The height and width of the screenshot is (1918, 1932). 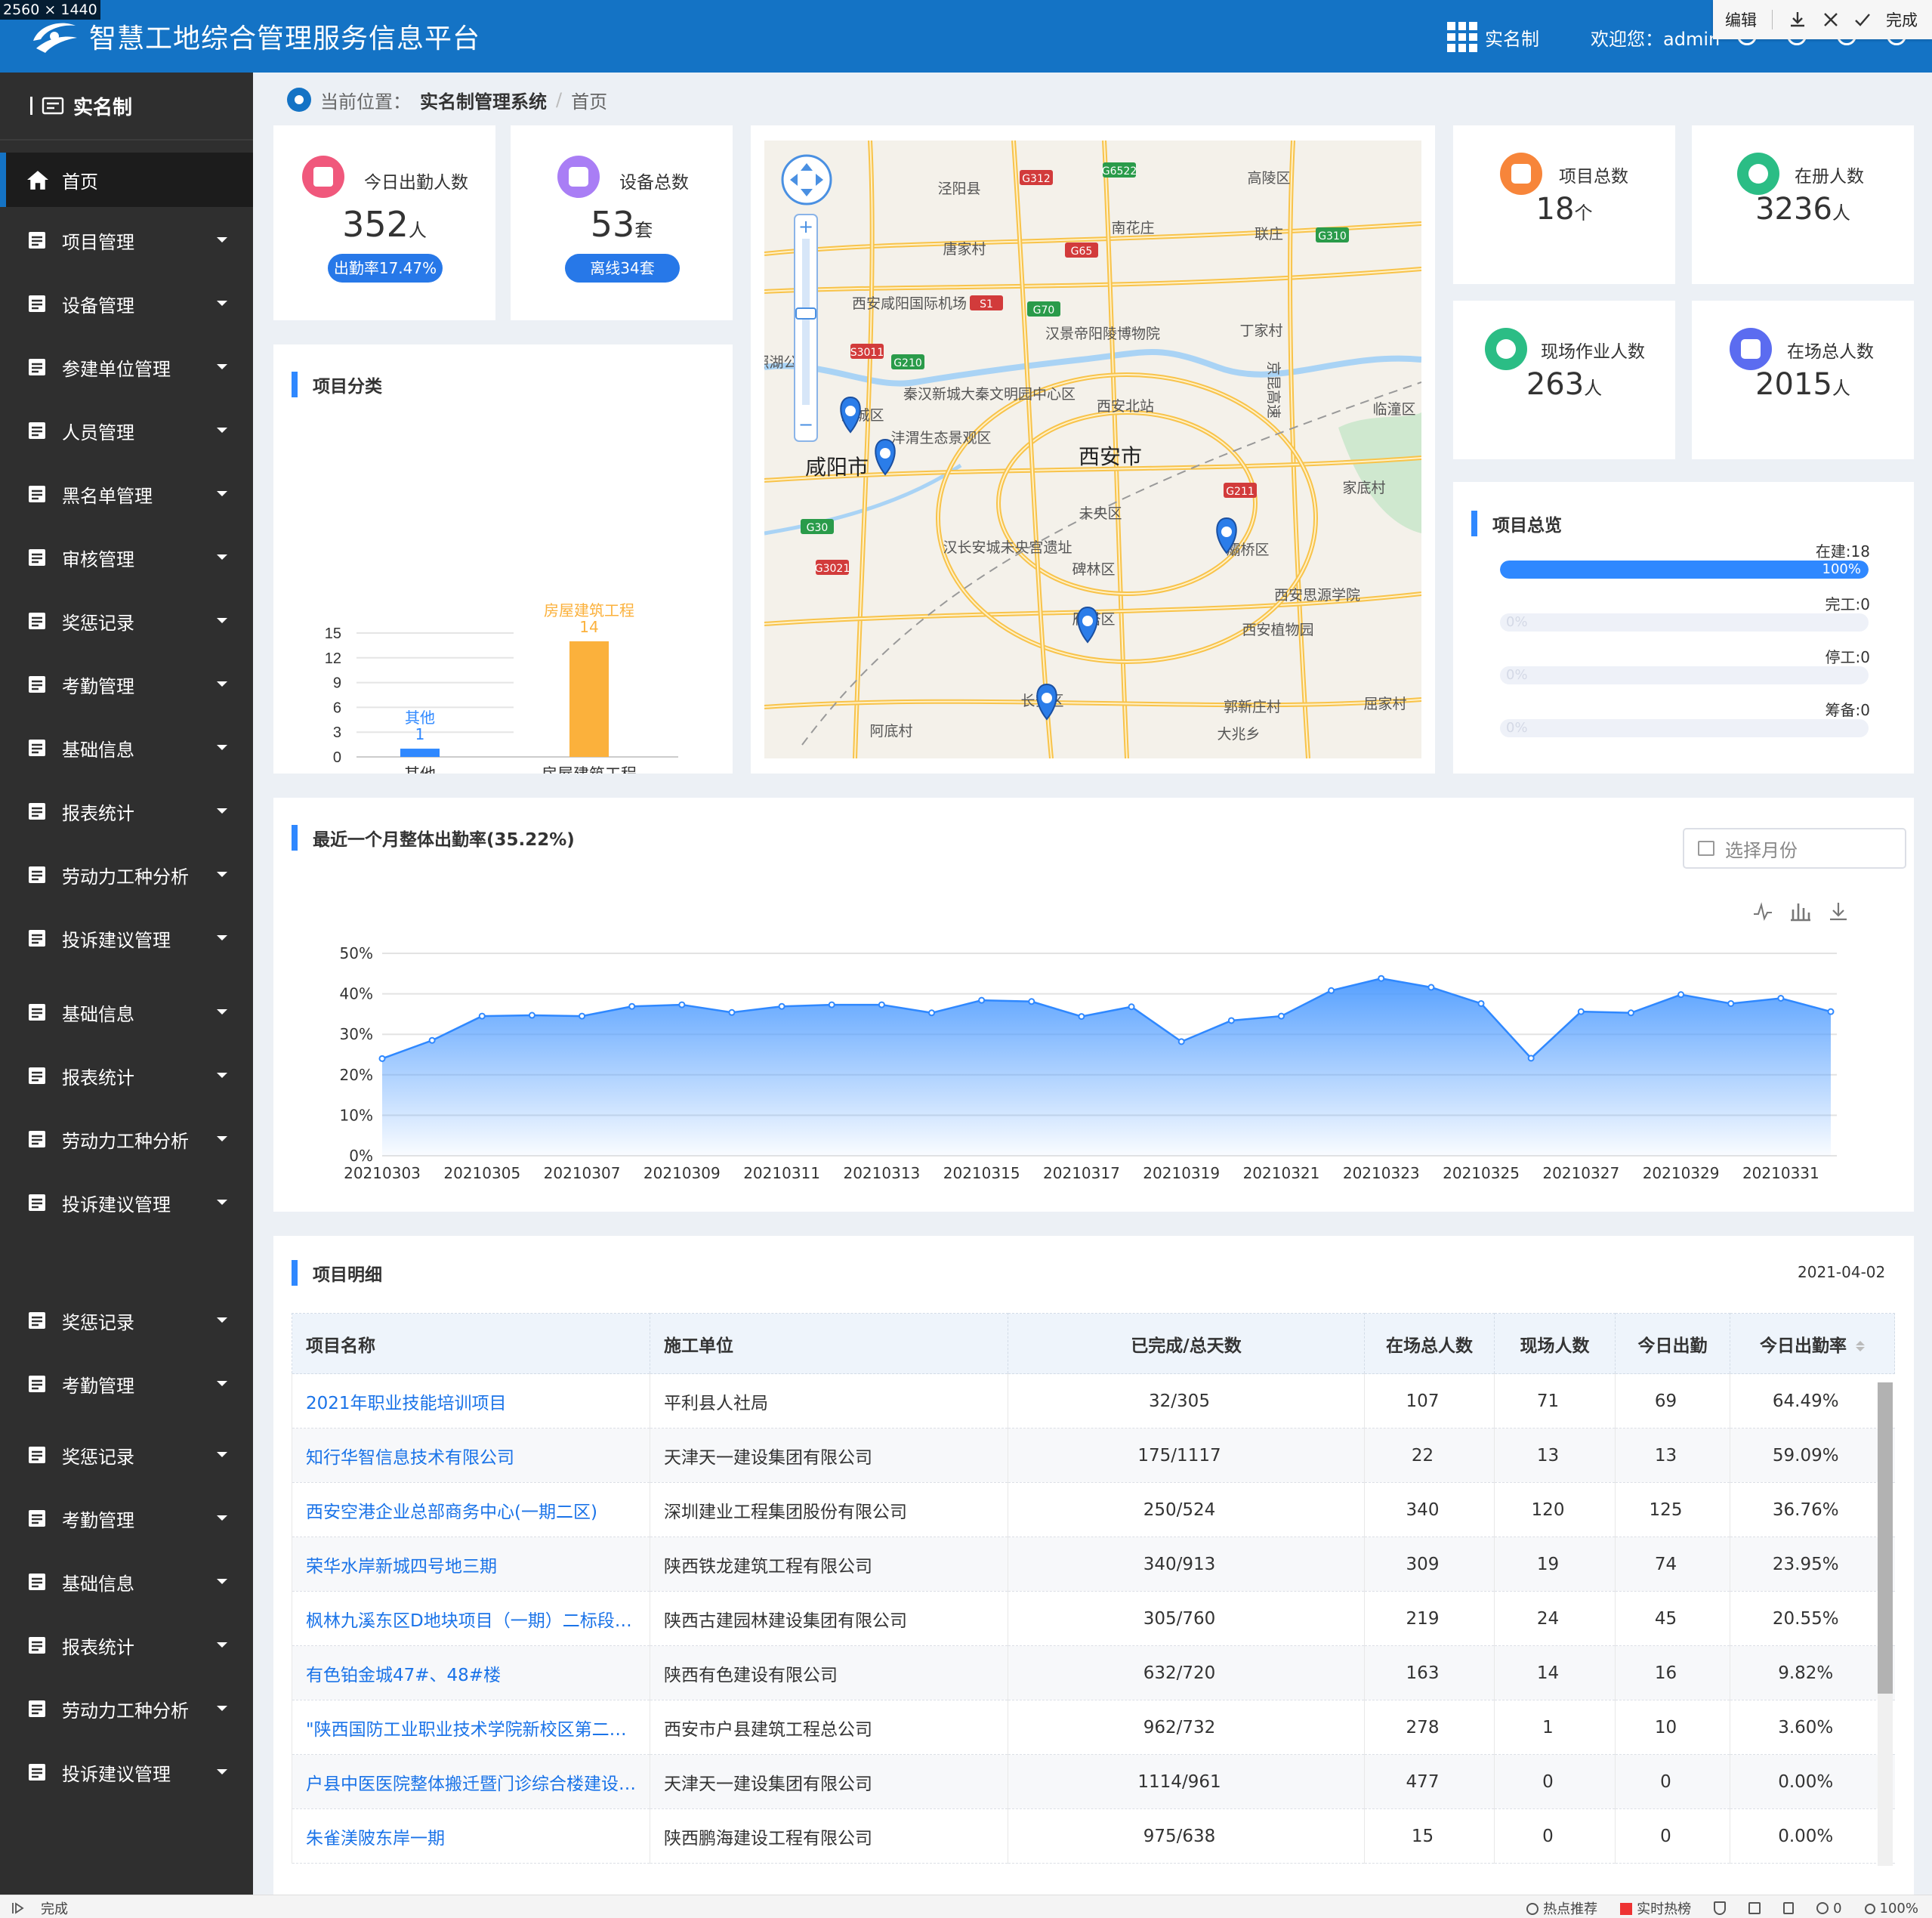 What do you see at coordinates (1795, 849) in the screenshot?
I see `month-picker: 选择月份` at bounding box center [1795, 849].